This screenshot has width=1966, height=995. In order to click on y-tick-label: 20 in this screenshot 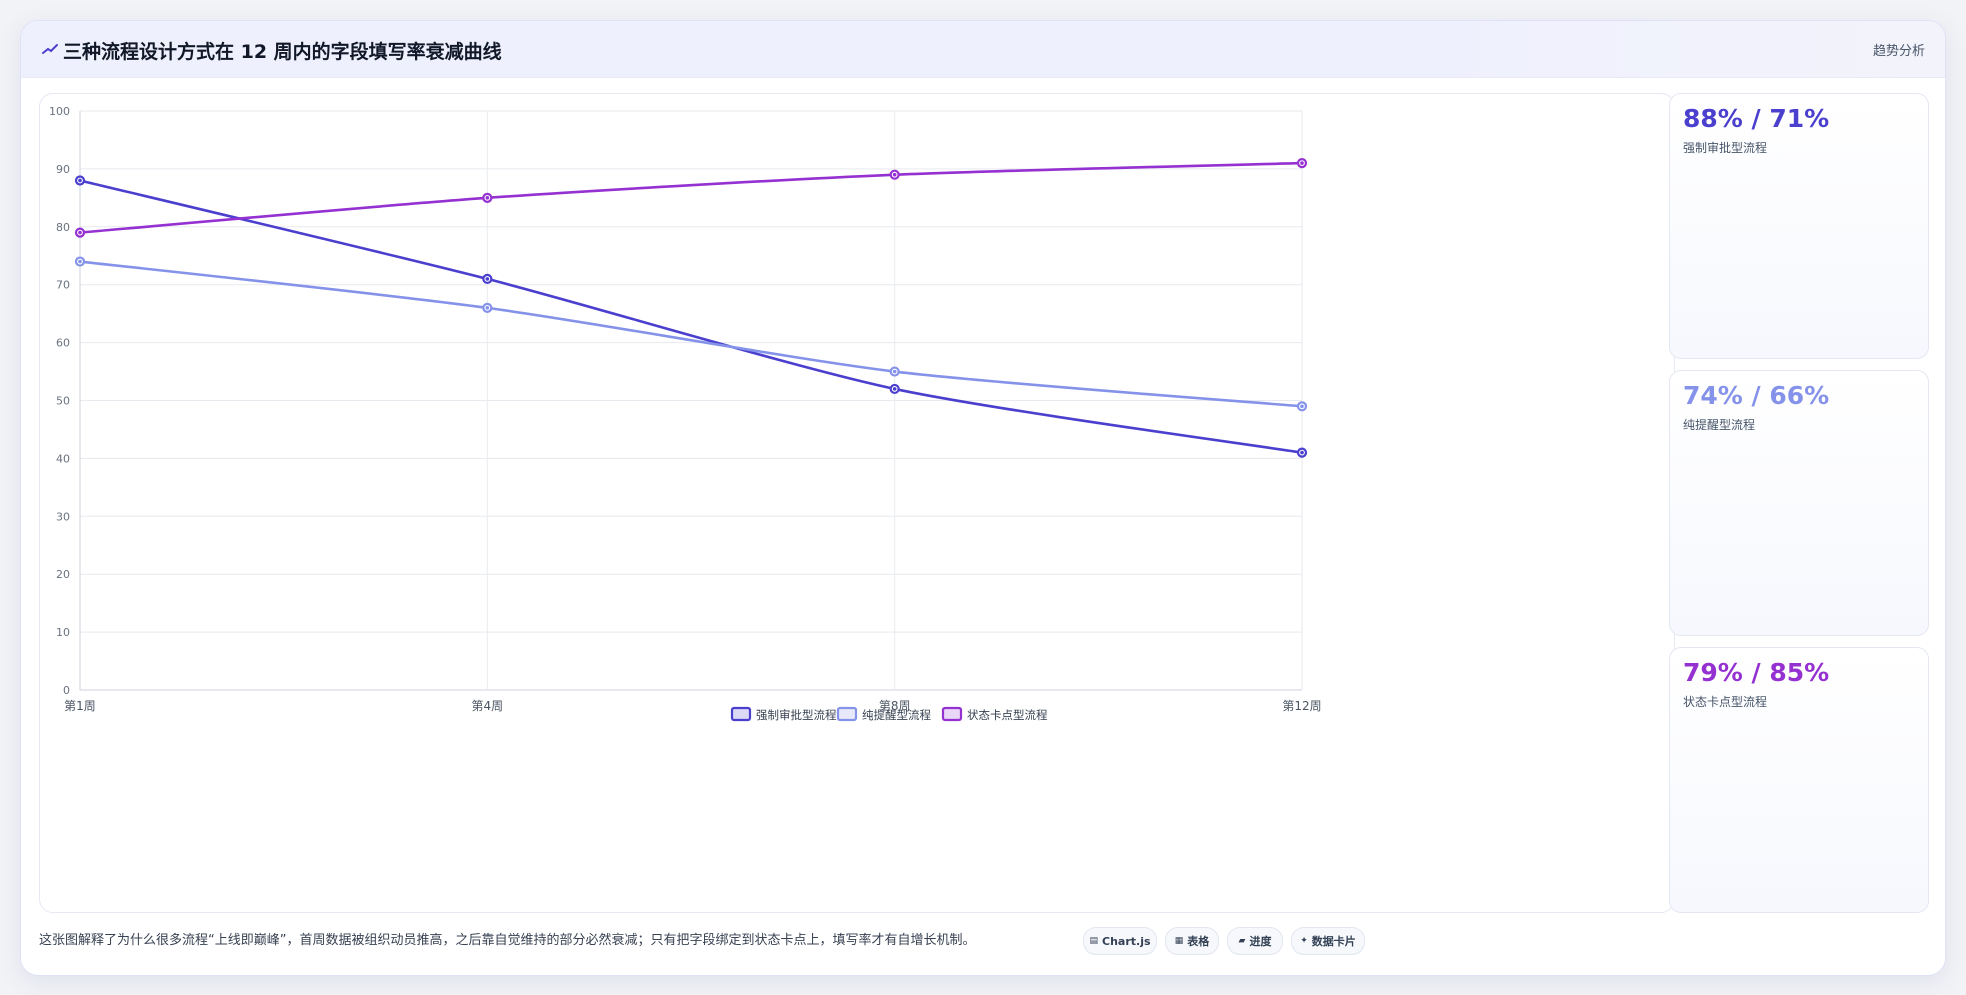, I will do `click(63, 574)`.